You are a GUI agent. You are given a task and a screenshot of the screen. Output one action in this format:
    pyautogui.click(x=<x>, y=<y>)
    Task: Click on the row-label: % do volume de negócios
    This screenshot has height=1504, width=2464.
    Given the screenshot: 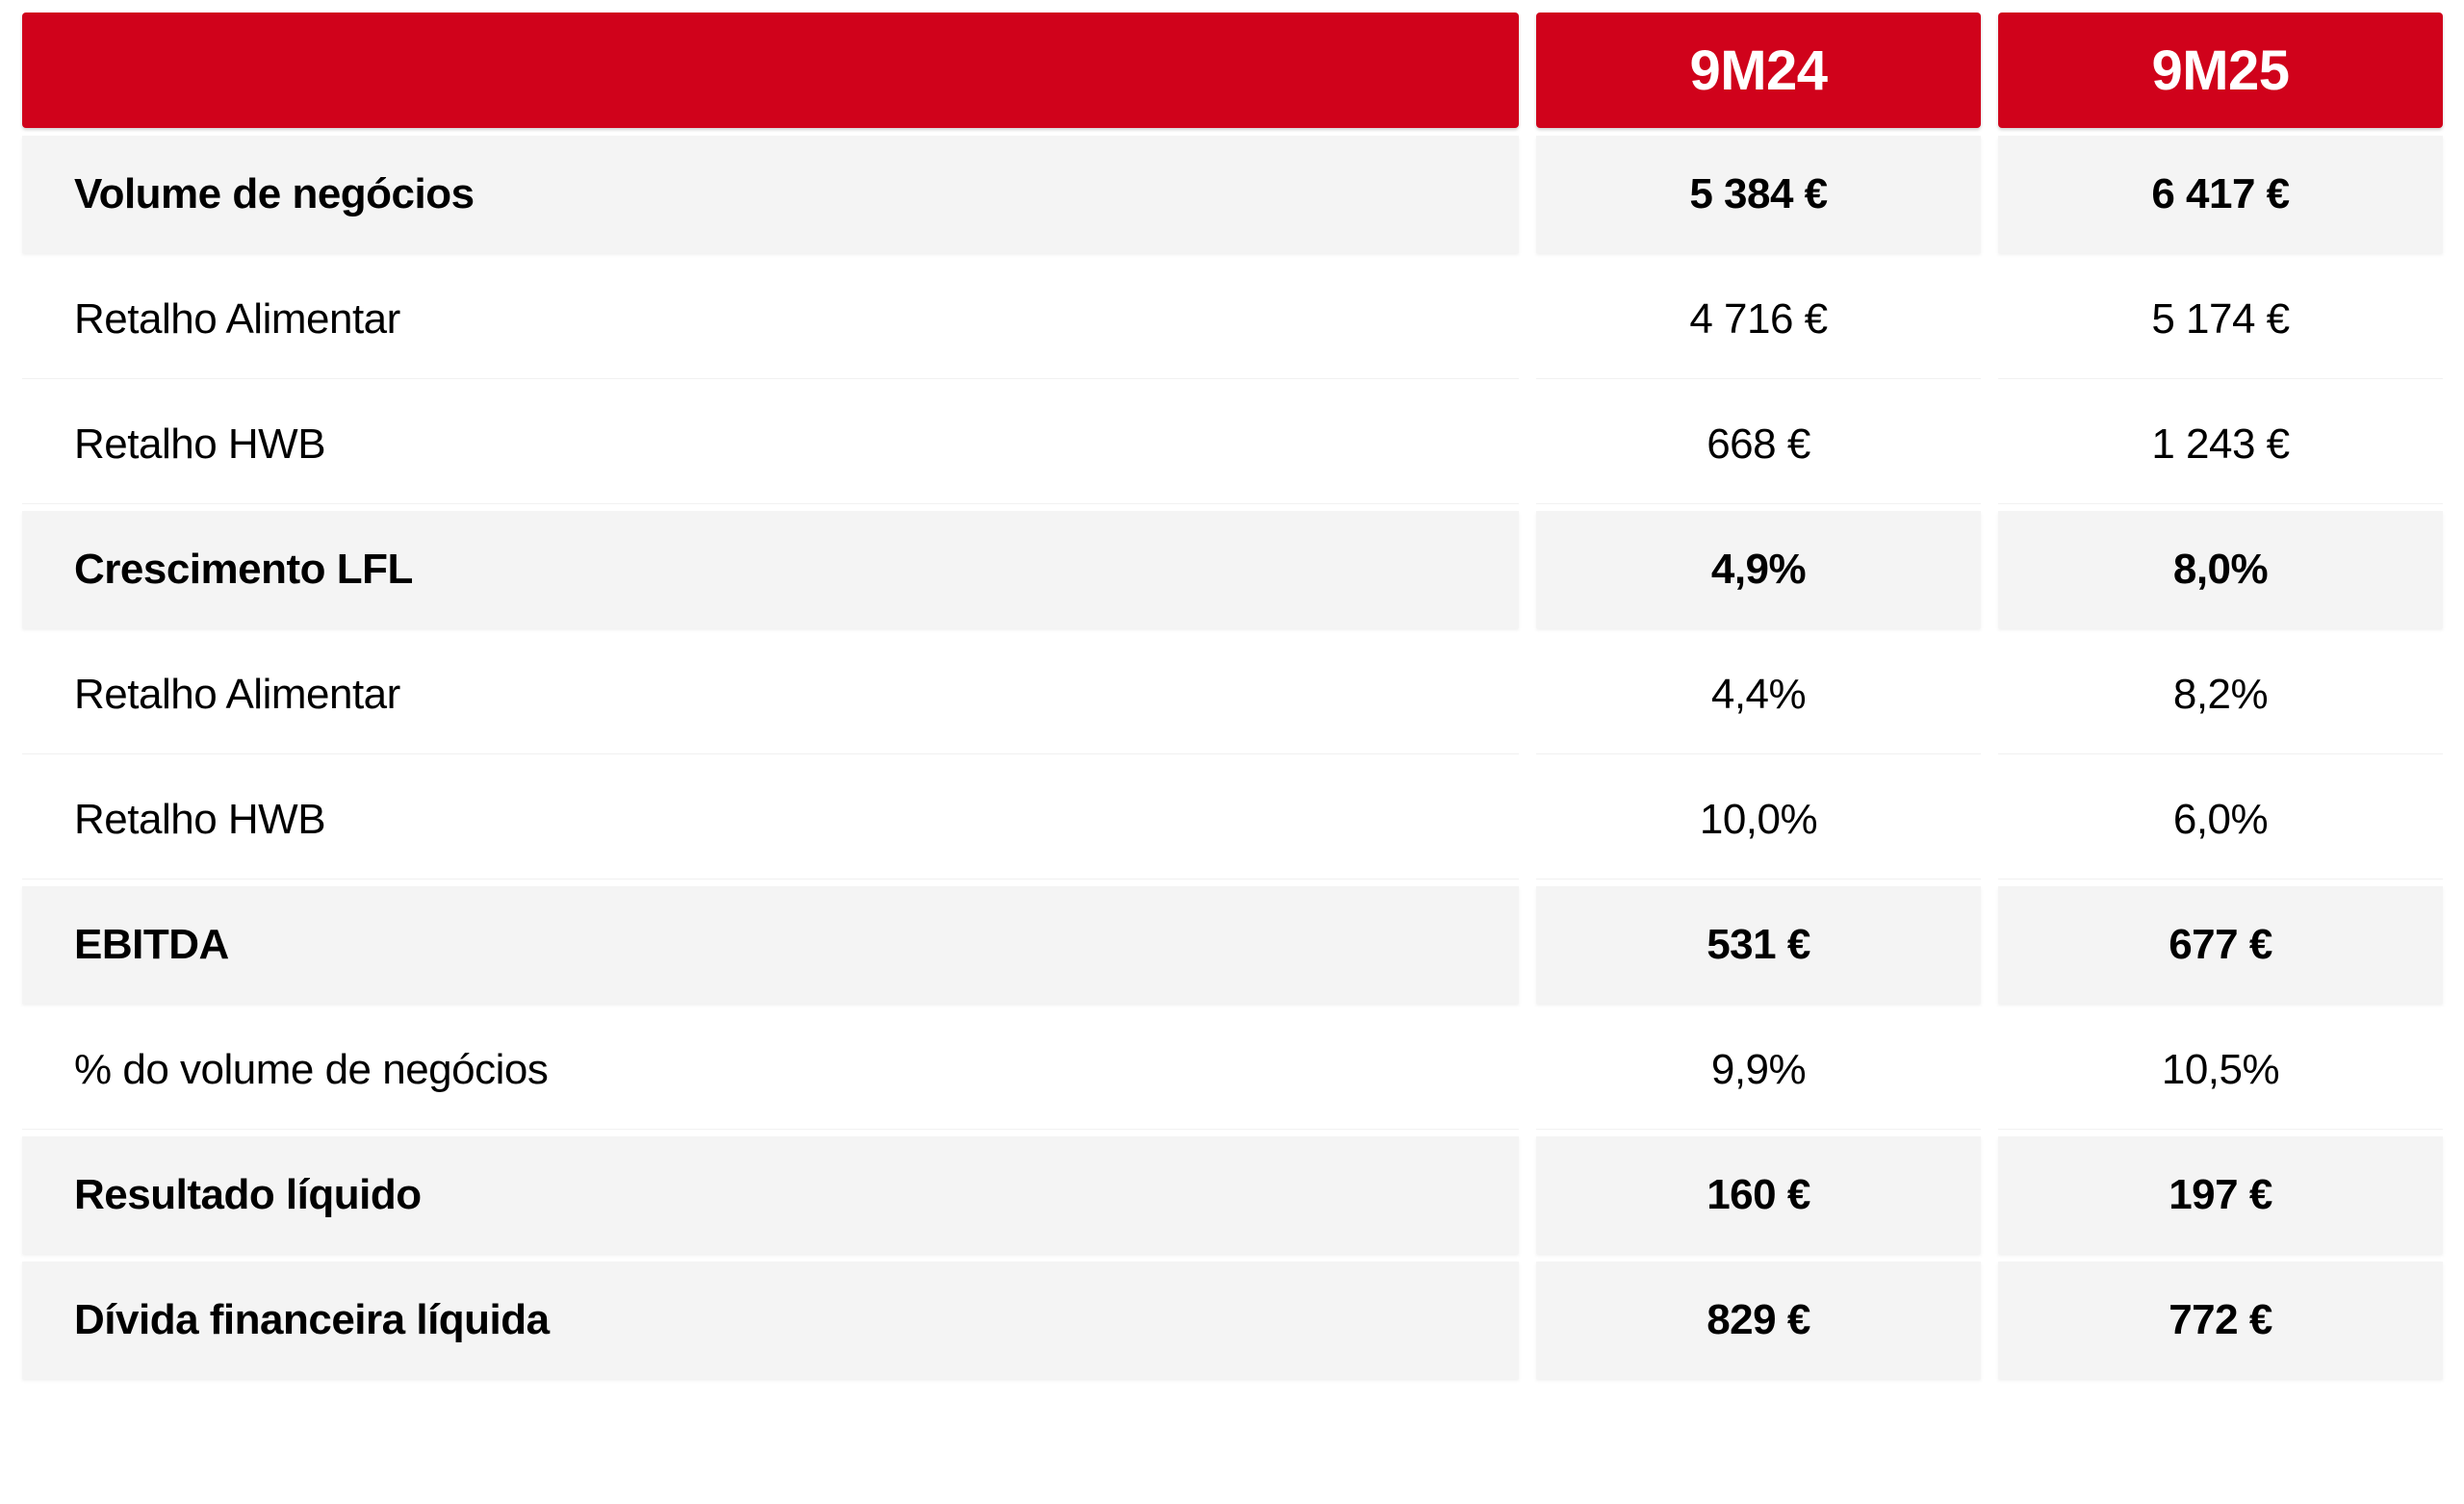 What is the action you would take?
    pyautogui.click(x=770, y=1070)
    